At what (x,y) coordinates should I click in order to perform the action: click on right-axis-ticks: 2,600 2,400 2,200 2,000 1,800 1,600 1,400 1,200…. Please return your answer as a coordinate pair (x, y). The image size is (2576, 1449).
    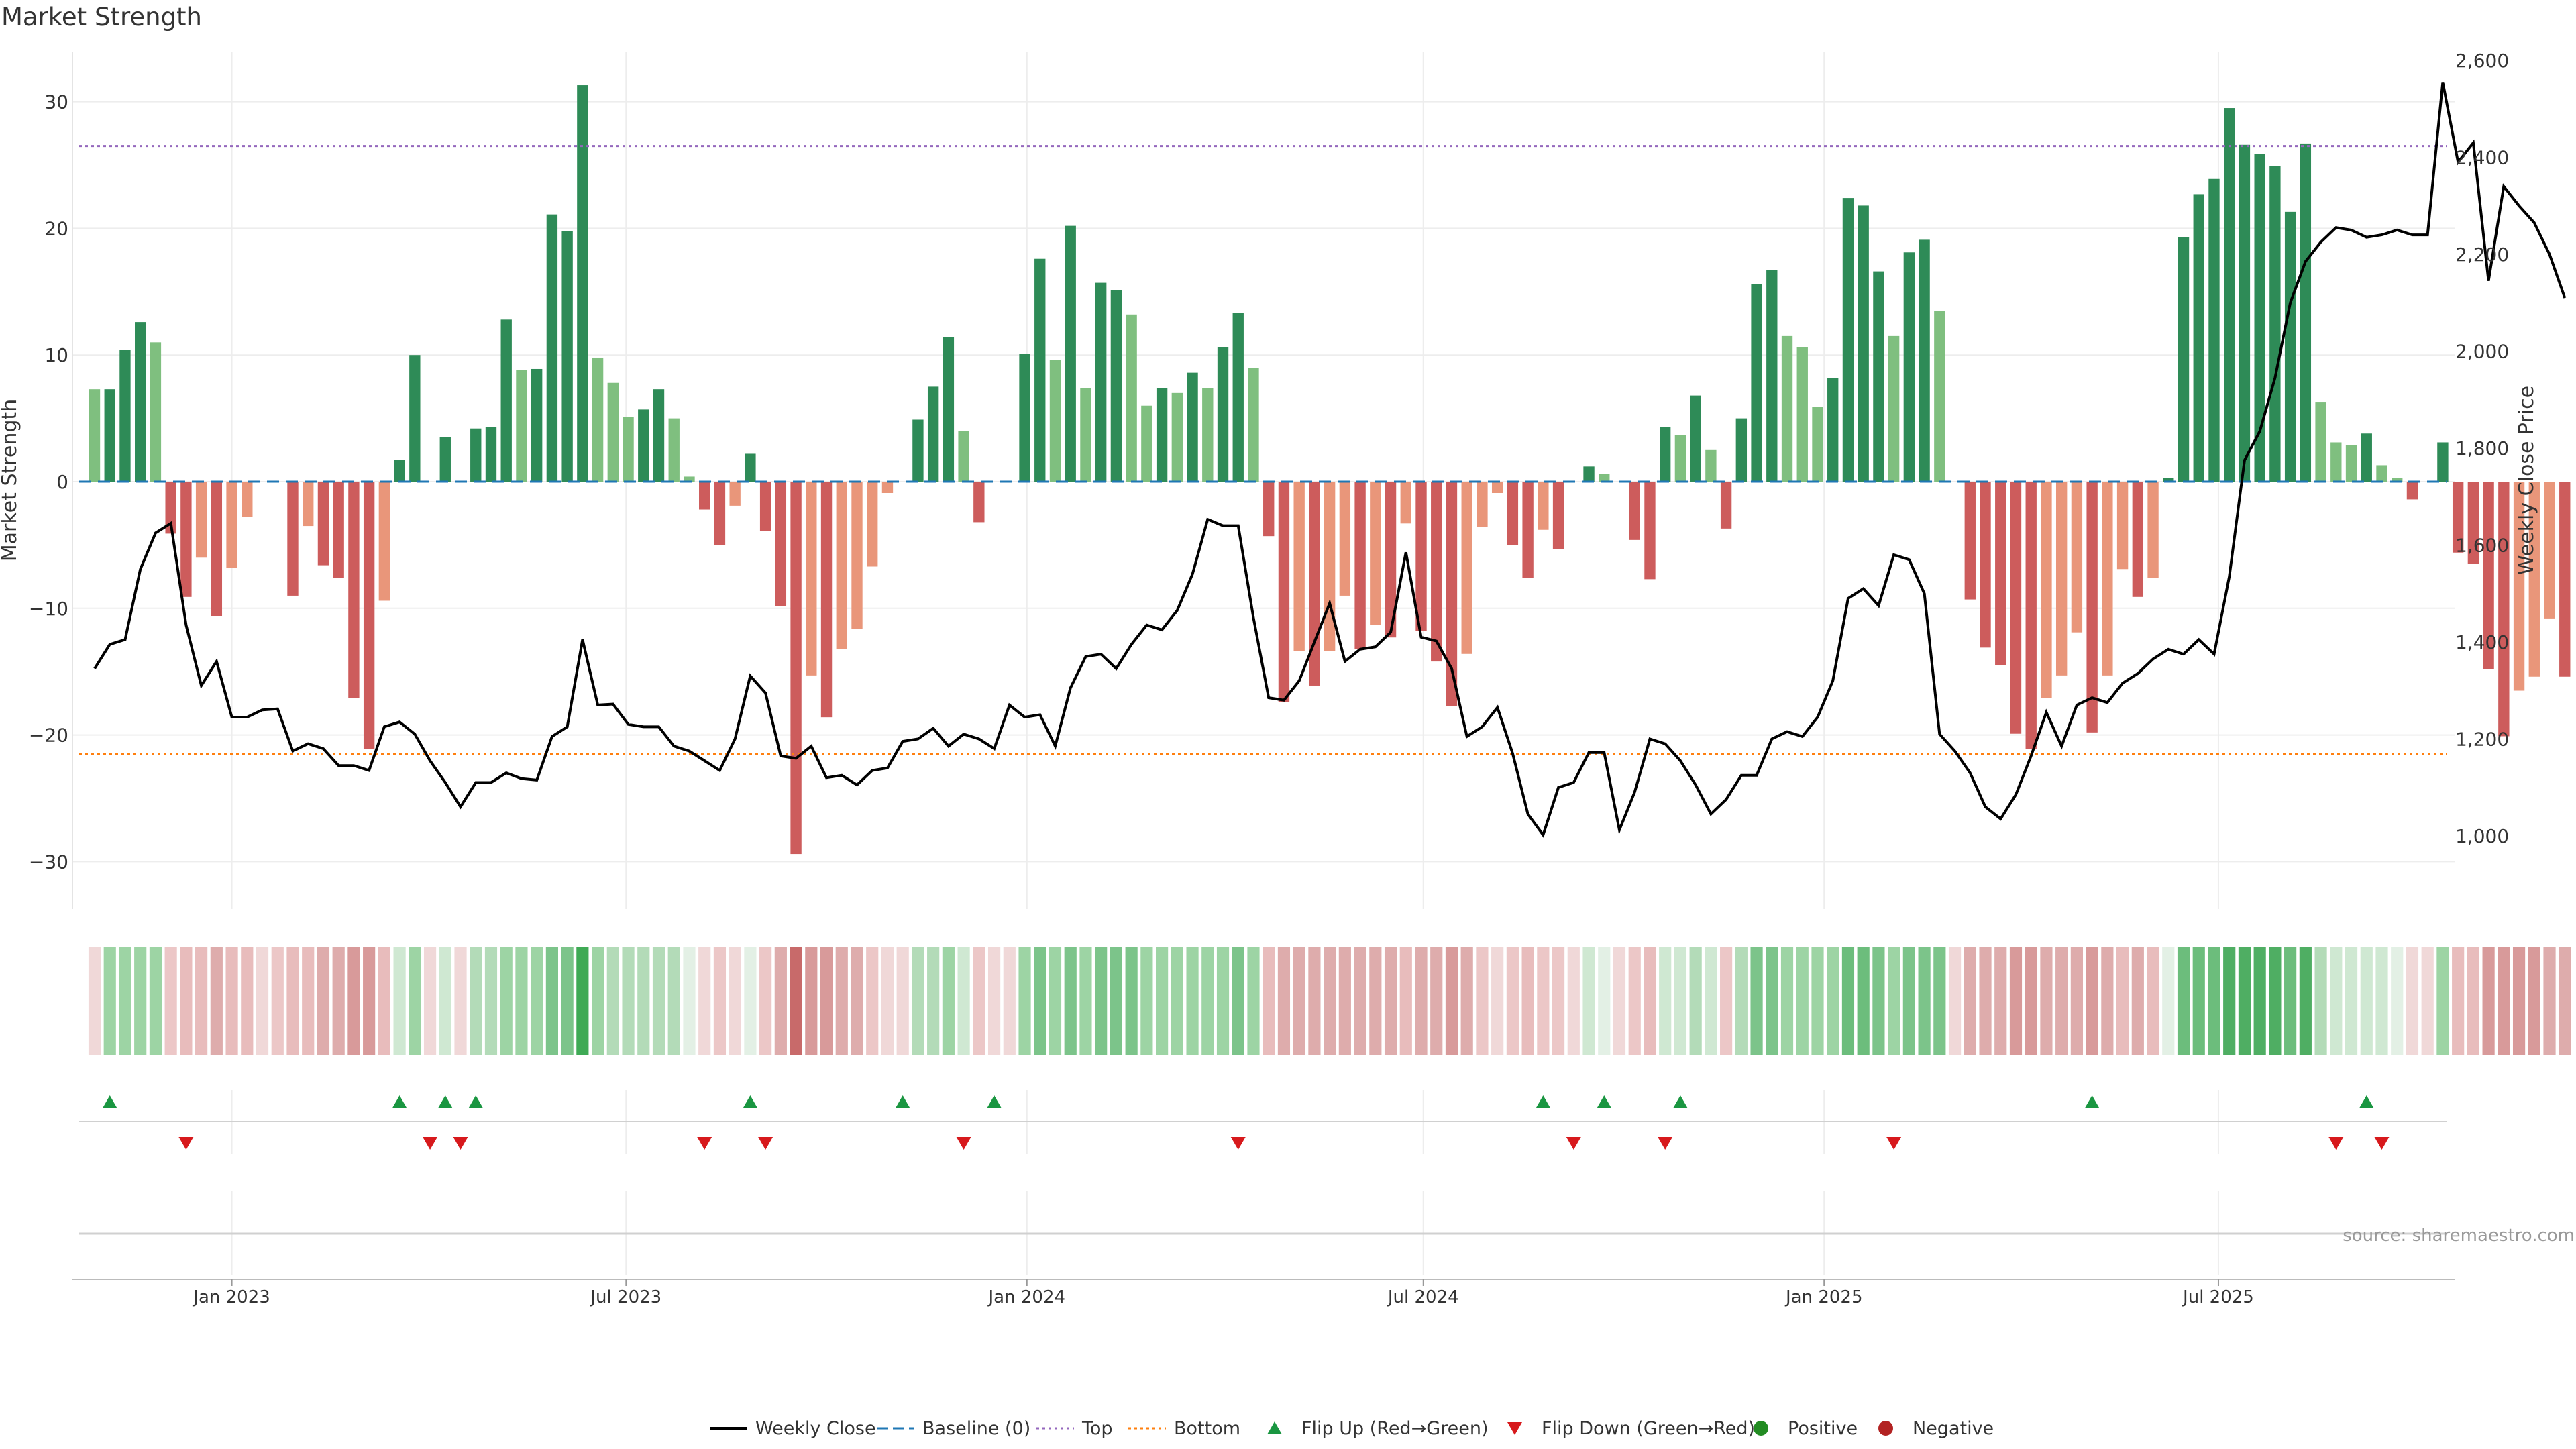
    Looking at the image, I should click on (2482, 448).